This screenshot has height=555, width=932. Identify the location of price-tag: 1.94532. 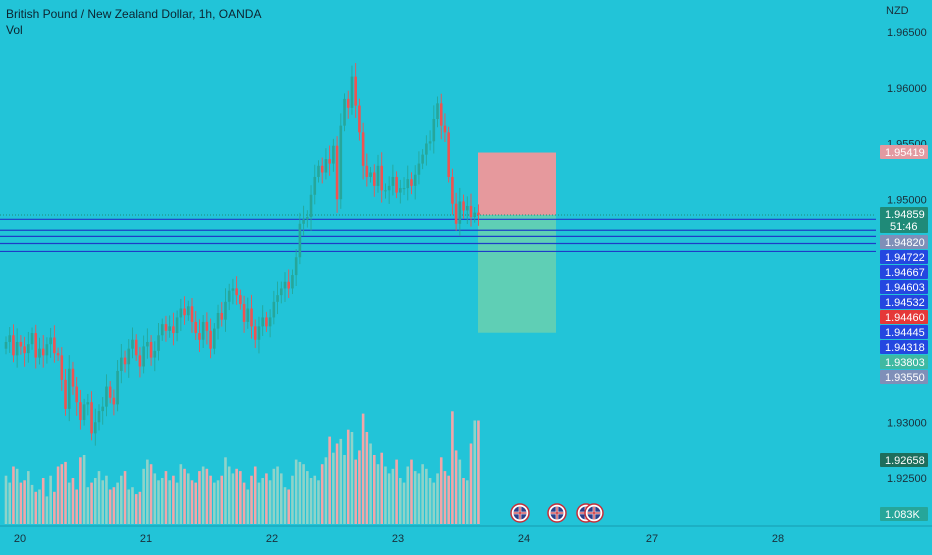
(904, 302).